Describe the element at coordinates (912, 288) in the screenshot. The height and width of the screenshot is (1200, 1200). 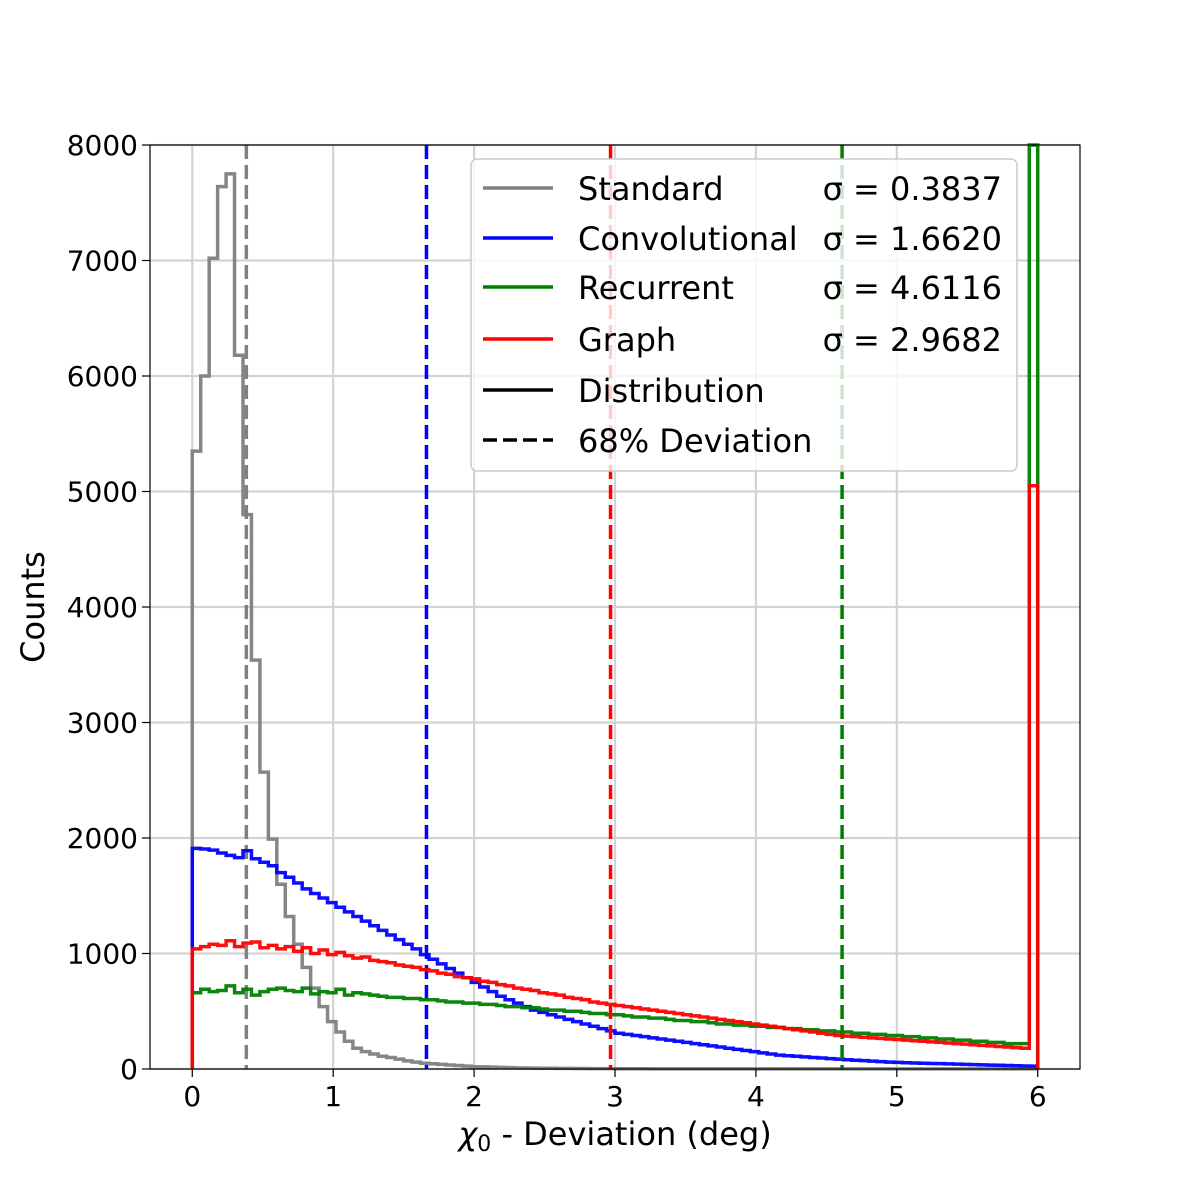
I see `legend-sigma-recurrent: σ = 4.6116` at that location.